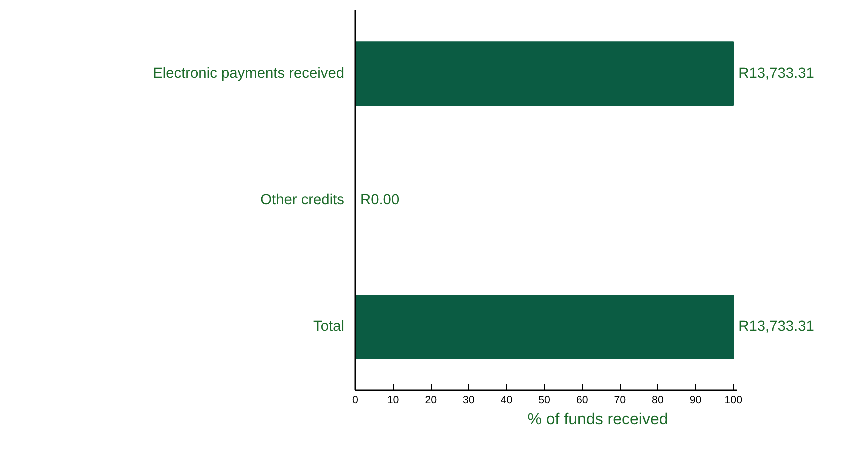 Image resolution: width=857 pixels, height=455 pixels. I want to click on x-tick-label: 70, so click(620, 400).